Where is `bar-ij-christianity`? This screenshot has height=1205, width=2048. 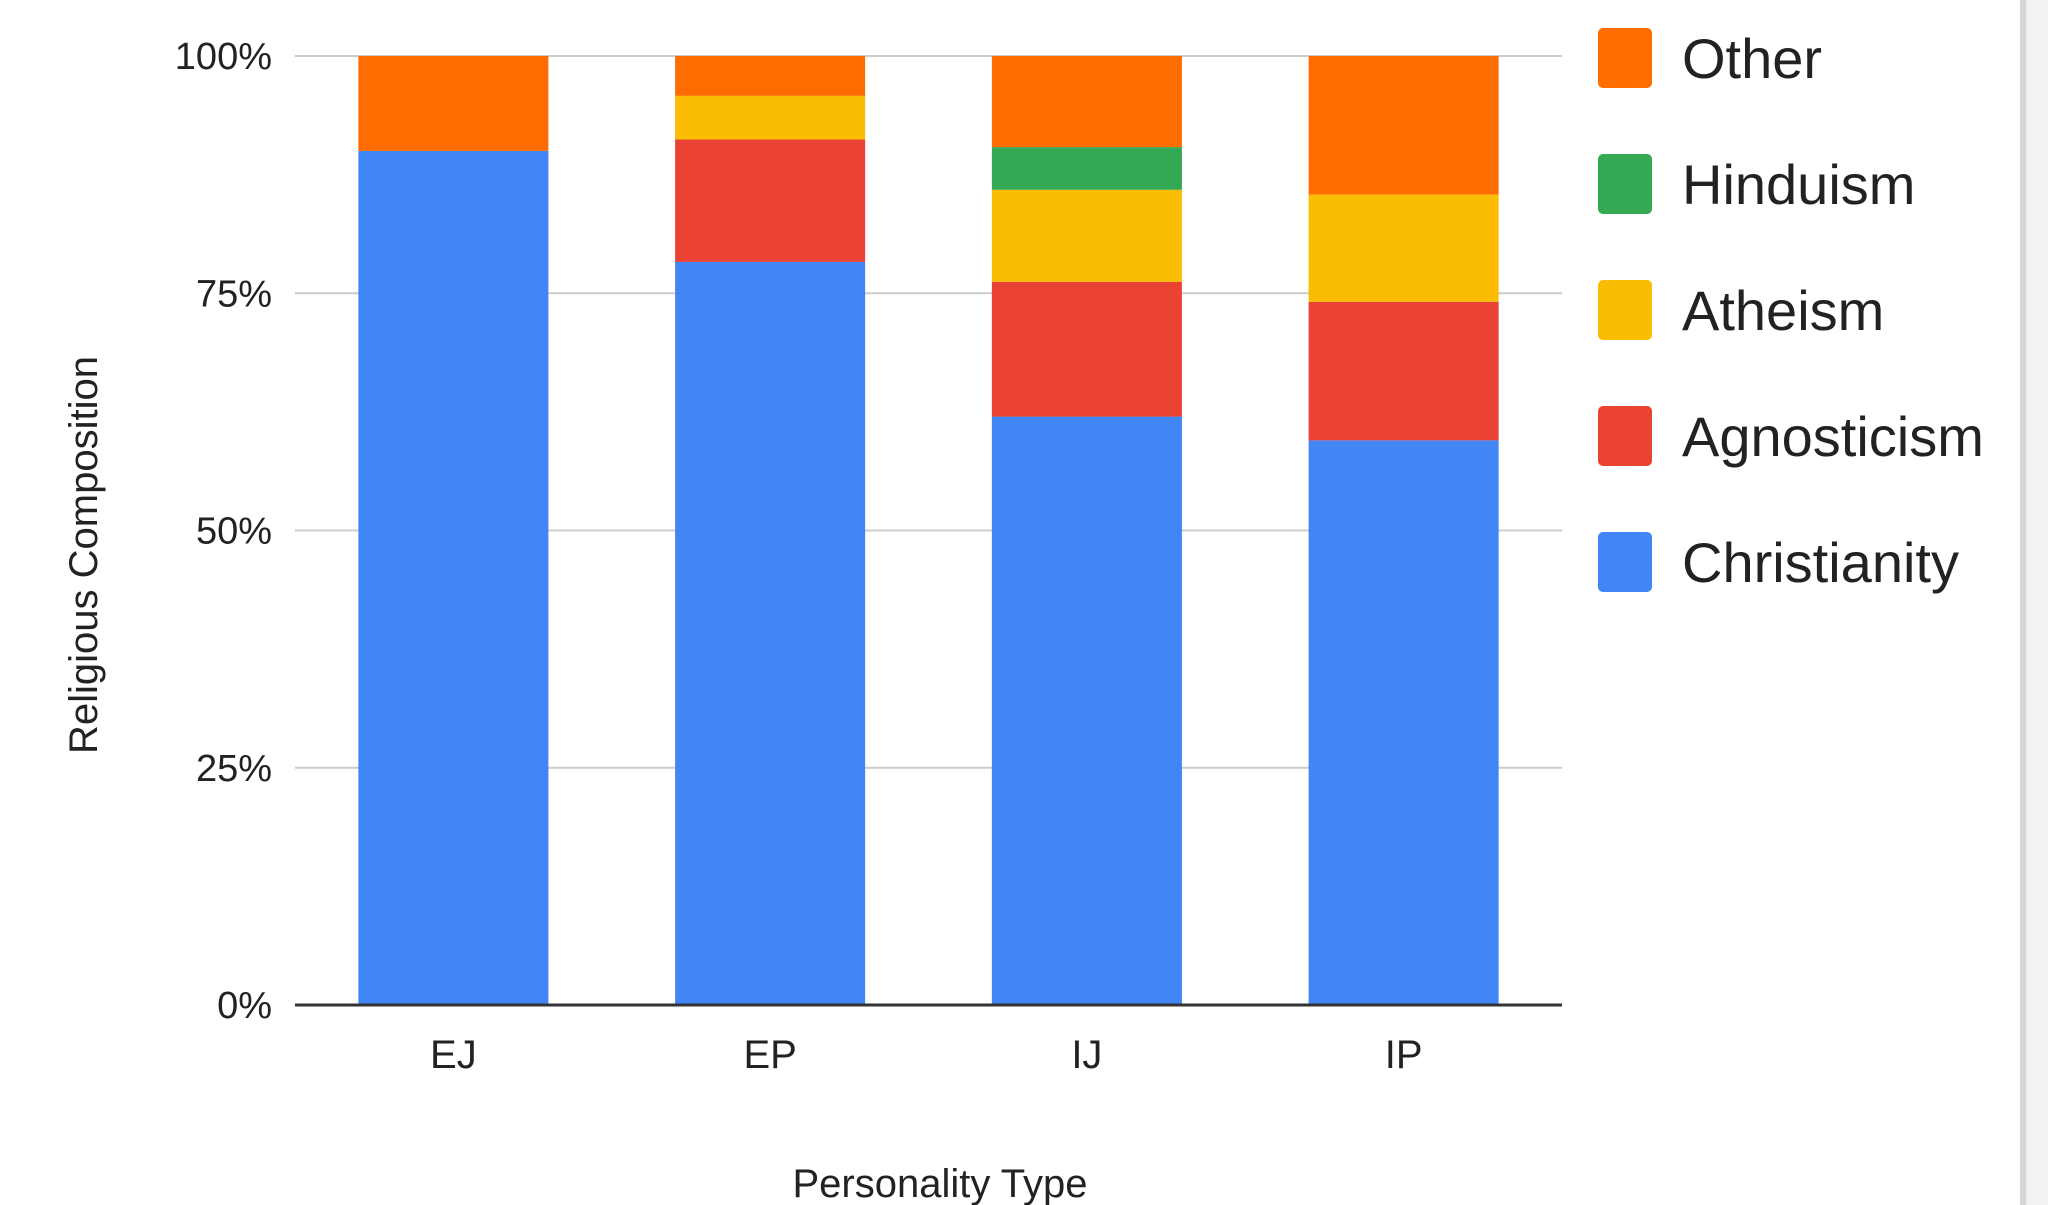 bar-ij-christianity is located at coordinates (1086, 710).